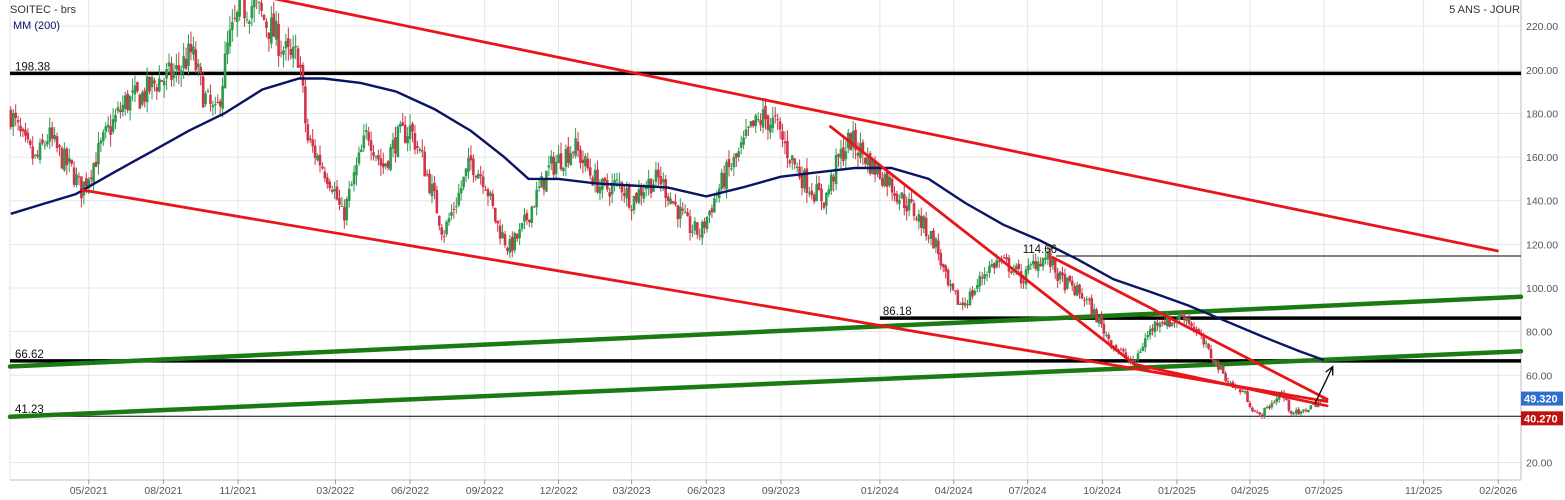  I want to click on x-tick-label: 08/2021, so click(163, 491).